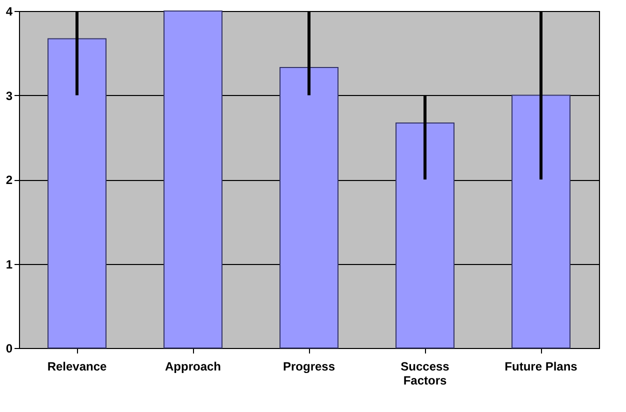  What do you see at coordinates (9, 264) in the screenshot?
I see `y-tick-label: 1` at bounding box center [9, 264].